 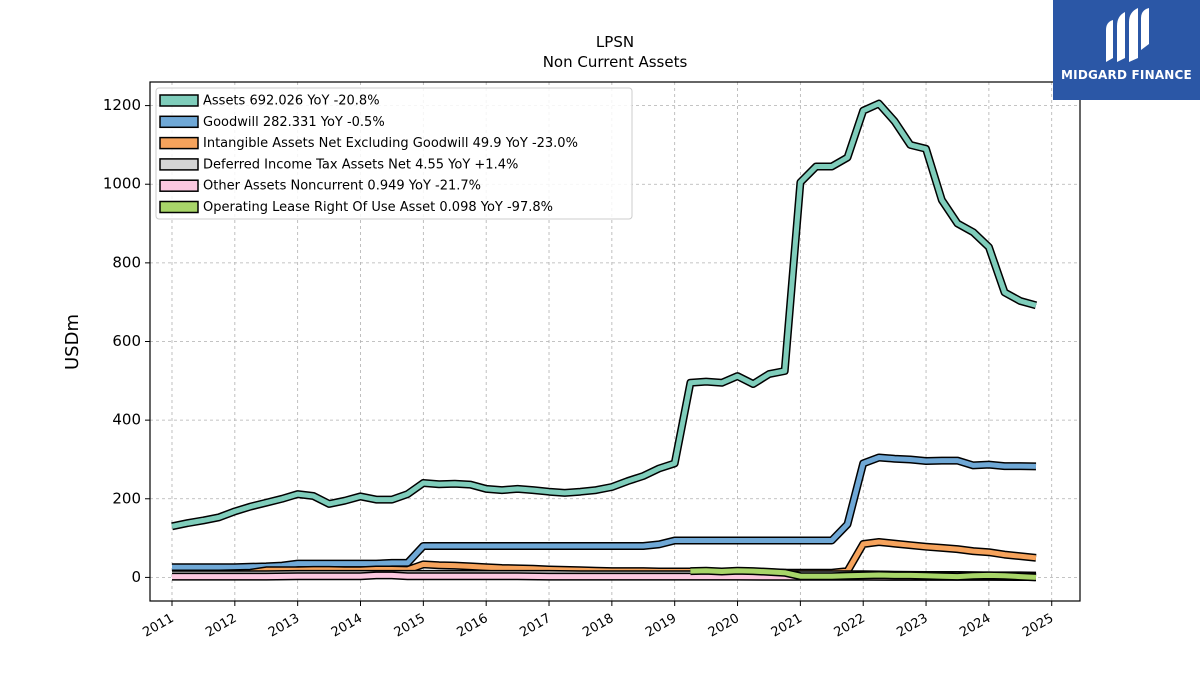 What do you see at coordinates (1126, 75) in the screenshot?
I see `logo-text: MIDGARD FINANCE` at bounding box center [1126, 75].